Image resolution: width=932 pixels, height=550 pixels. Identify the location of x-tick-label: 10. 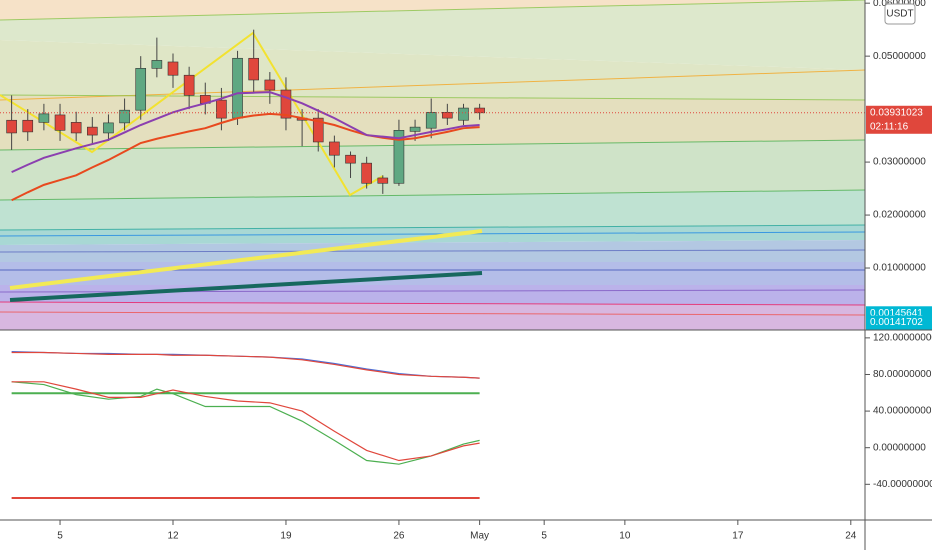
(625, 536).